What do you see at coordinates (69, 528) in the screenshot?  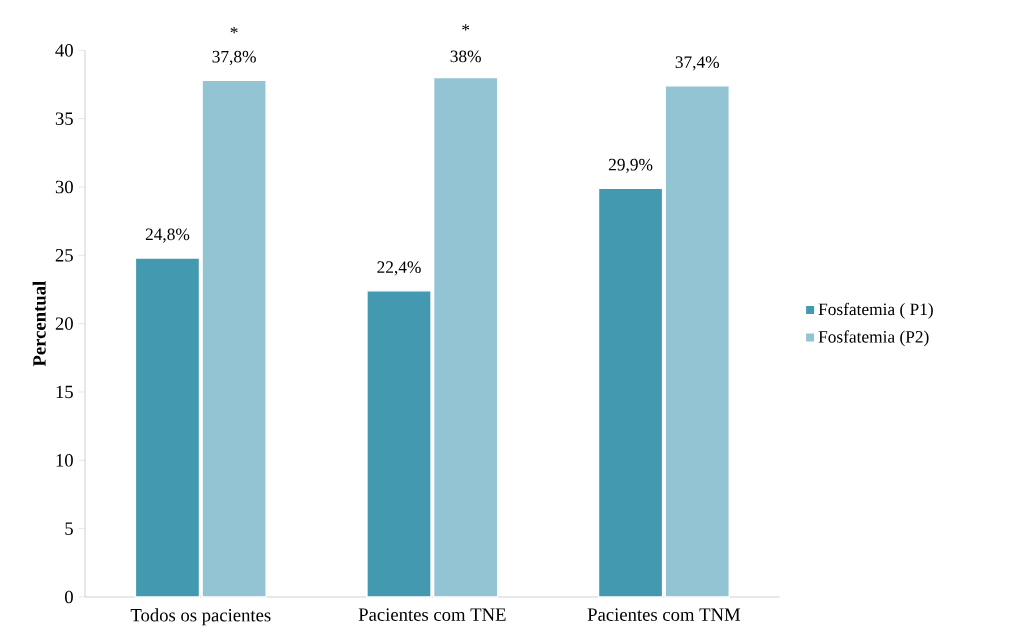 I see `y-tick-label: 5` at bounding box center [69, 528].